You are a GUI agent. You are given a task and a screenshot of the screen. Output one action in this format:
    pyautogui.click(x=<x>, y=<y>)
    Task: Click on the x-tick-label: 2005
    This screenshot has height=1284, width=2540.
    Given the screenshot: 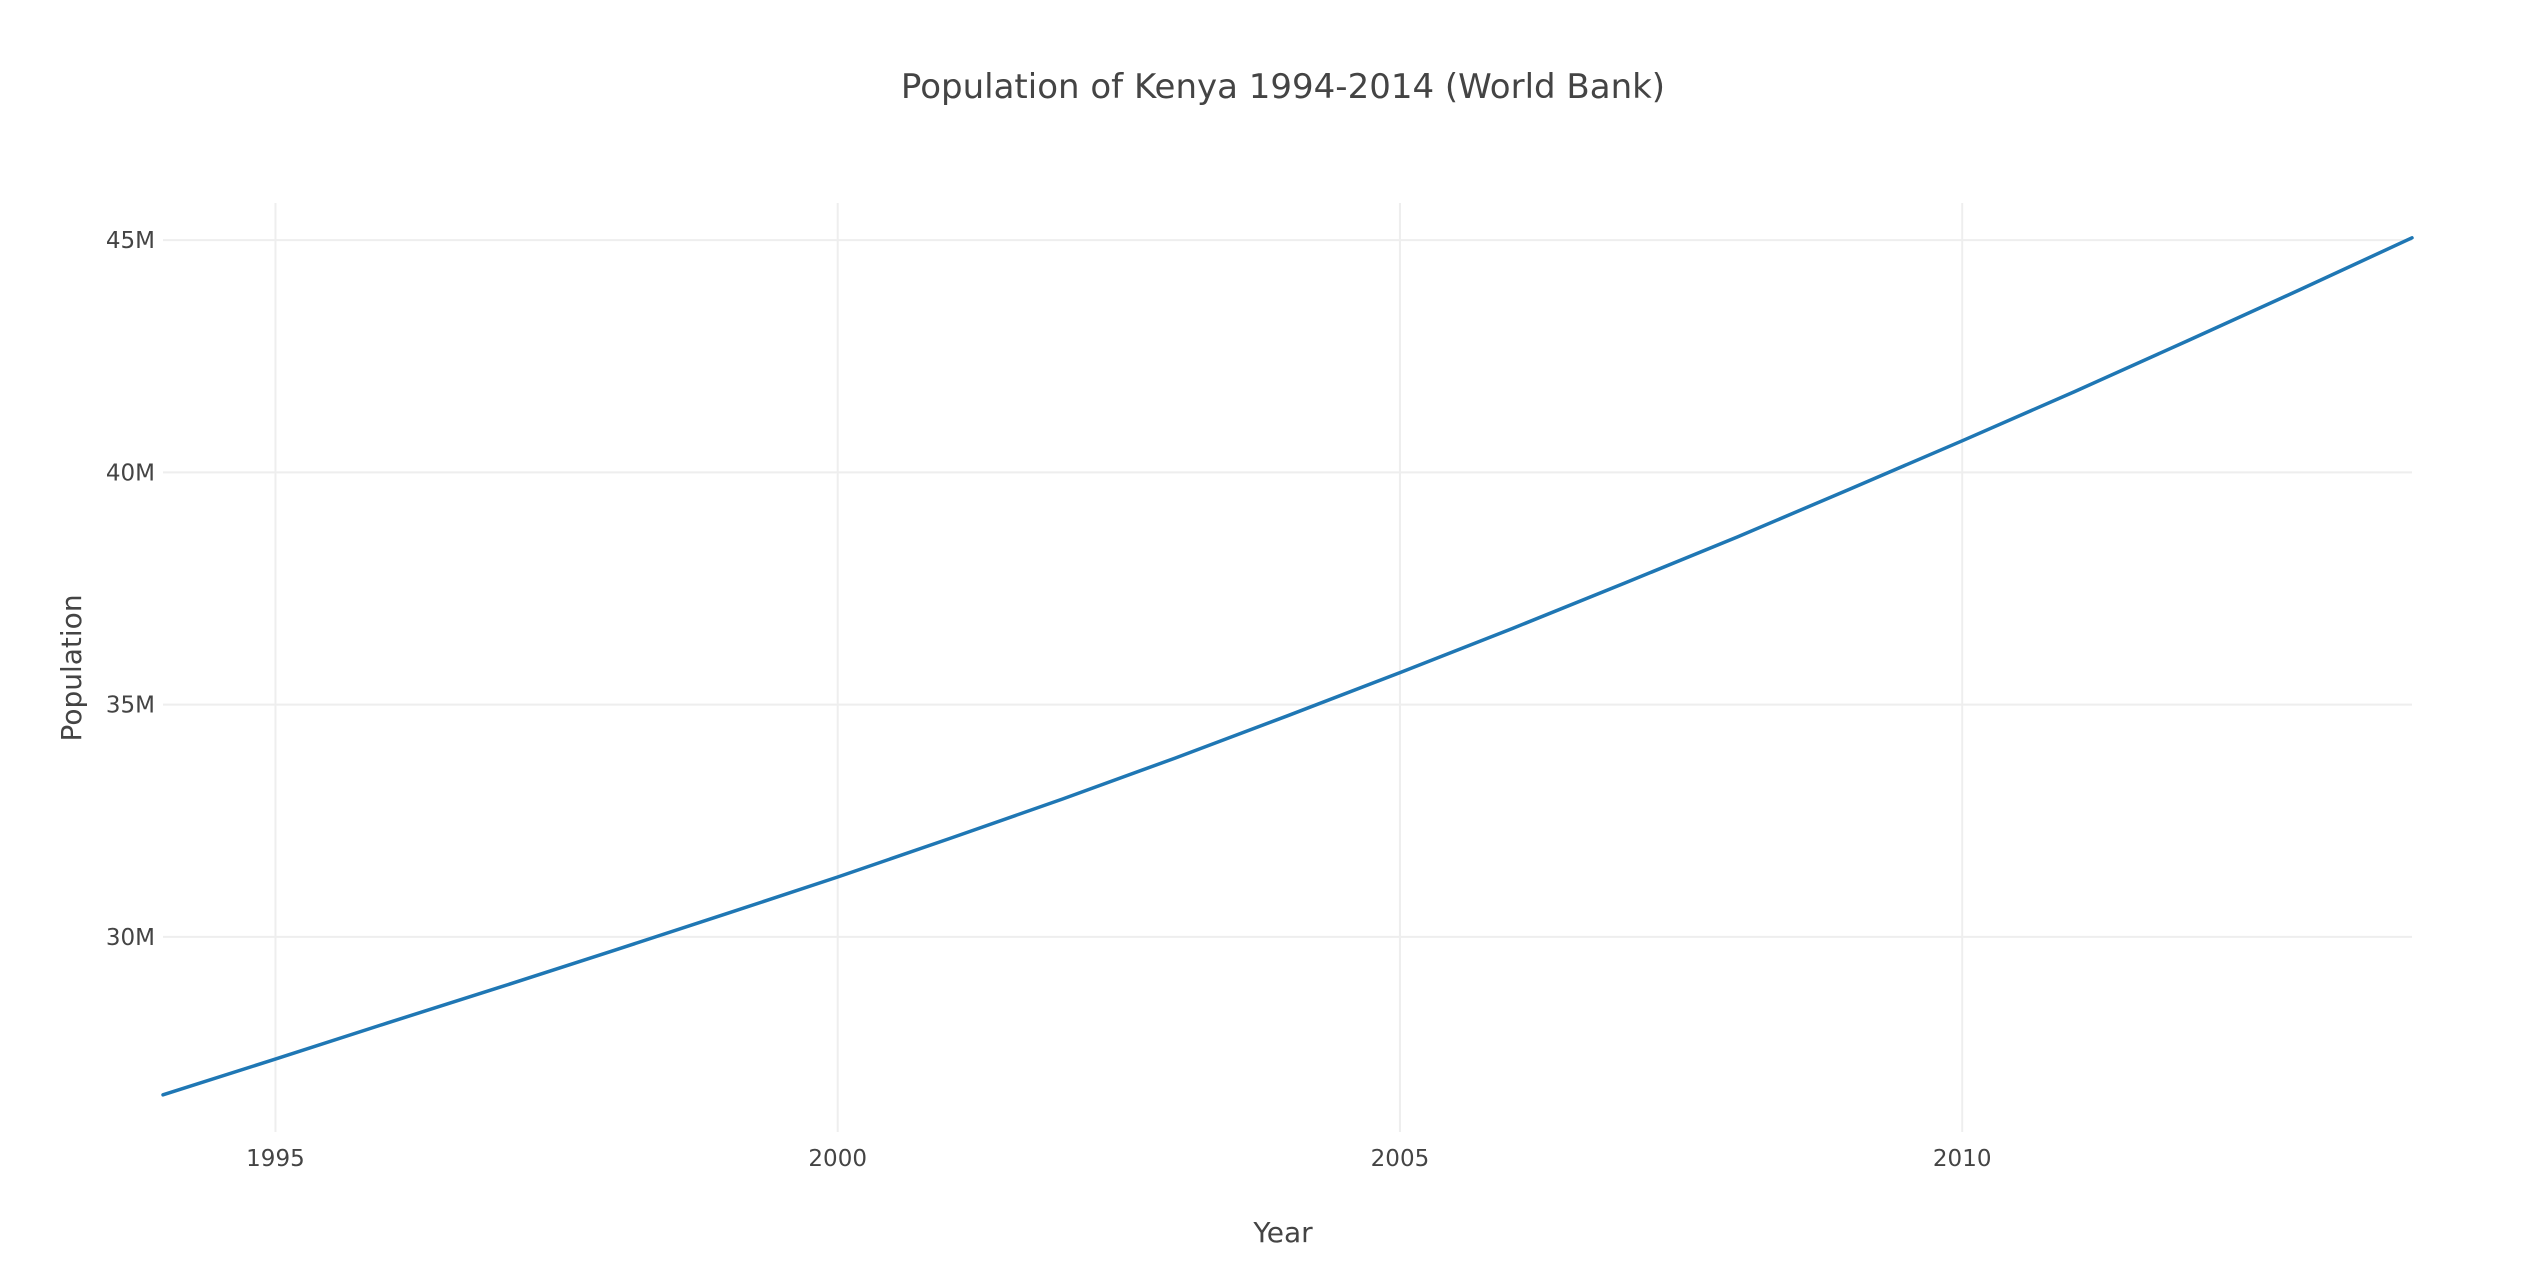 What is the action you would take?
    pyautogui.click(x=1400, y=1159)
    